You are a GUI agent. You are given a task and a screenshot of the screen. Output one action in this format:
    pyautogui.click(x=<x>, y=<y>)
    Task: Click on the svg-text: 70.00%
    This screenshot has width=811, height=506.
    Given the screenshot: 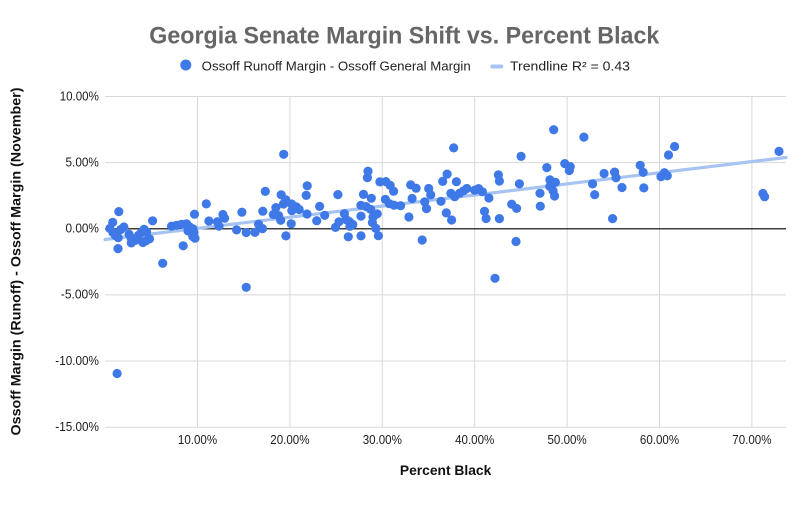 What is the action you would take?
    pyautogui.click(x=752, y=439)
    